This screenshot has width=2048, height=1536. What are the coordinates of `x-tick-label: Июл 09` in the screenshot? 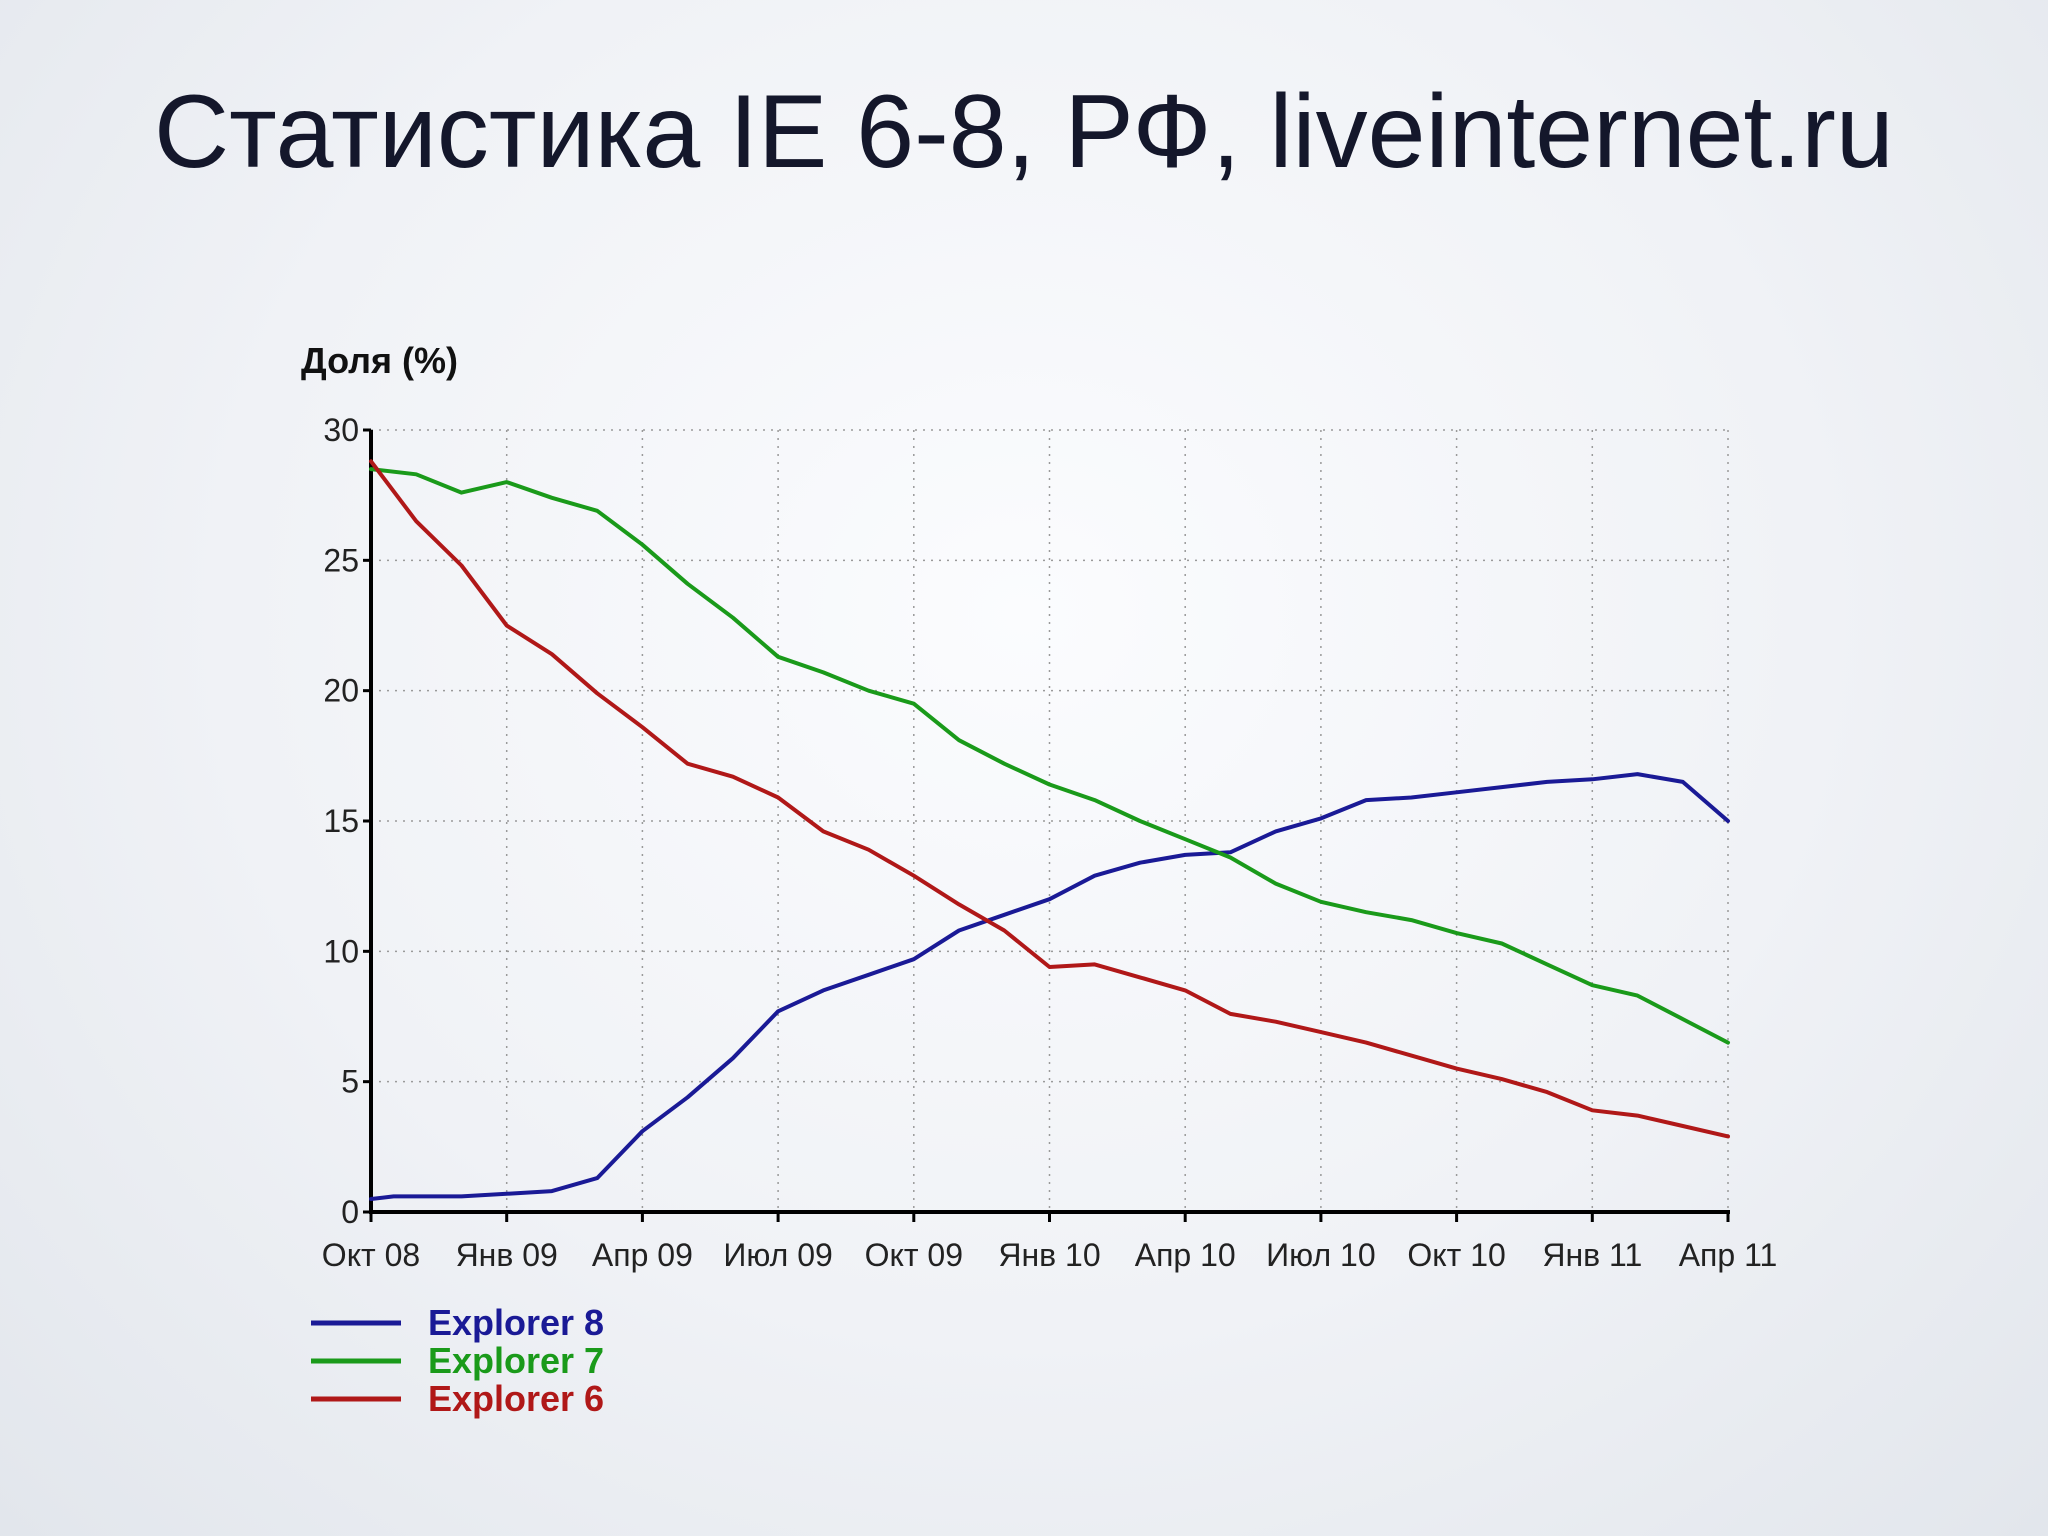 It's located at (777, 1255).